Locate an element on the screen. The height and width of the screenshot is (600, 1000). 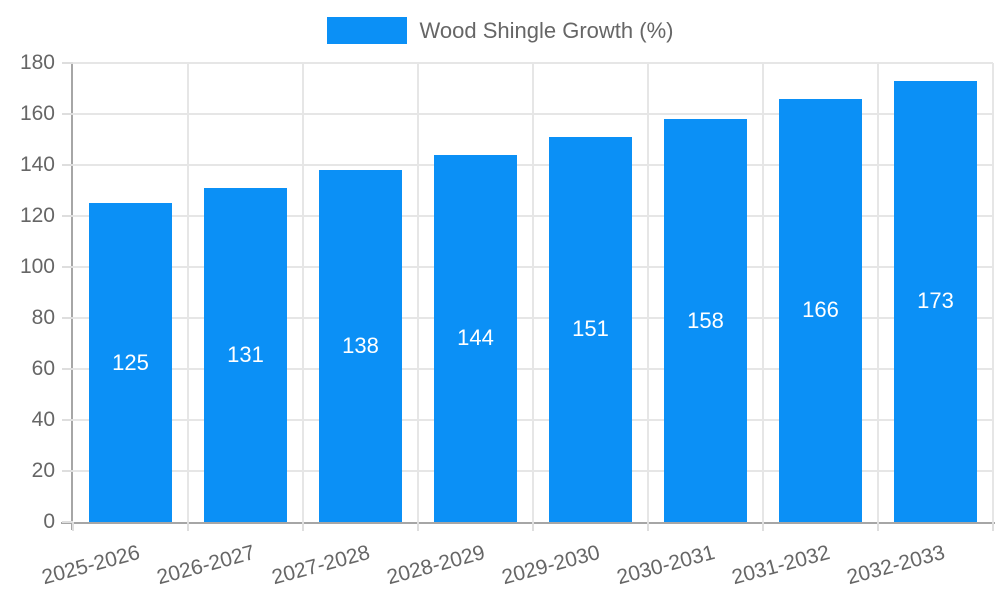
legend-item: Wood Shingle Growth (%) is located at coordinates (500, 30).